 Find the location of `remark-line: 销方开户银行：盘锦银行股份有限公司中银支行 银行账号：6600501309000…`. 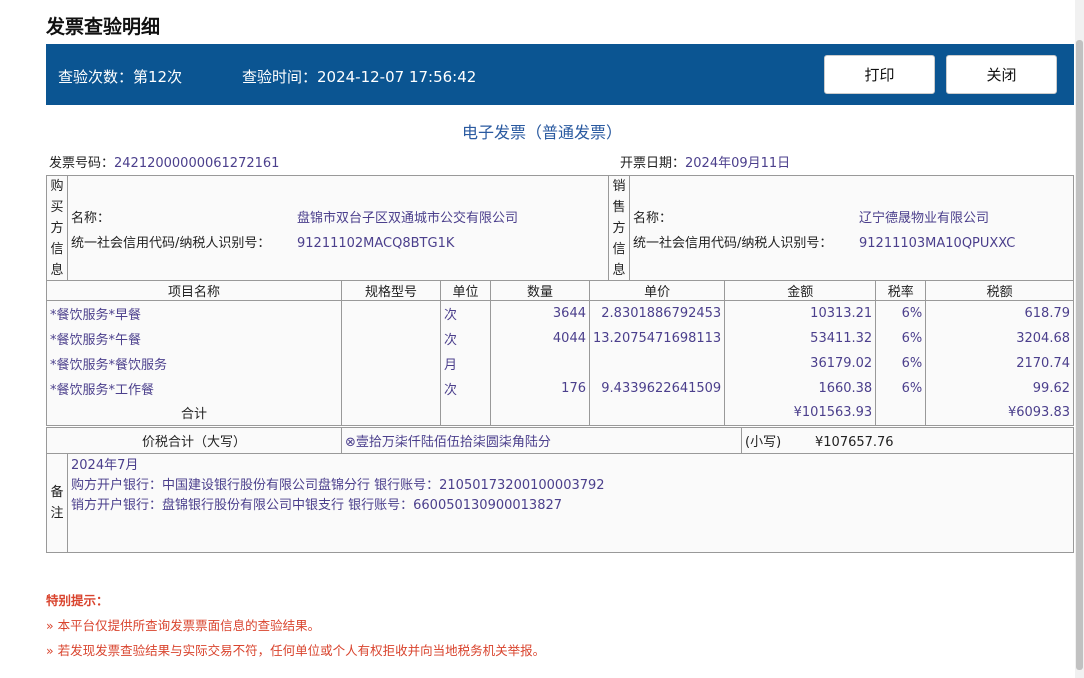

remark-line: 销方开户银行：盘锦银行股份有限公司中银支行 银行账号：6600501309000… is located at coordinates (317, 505).